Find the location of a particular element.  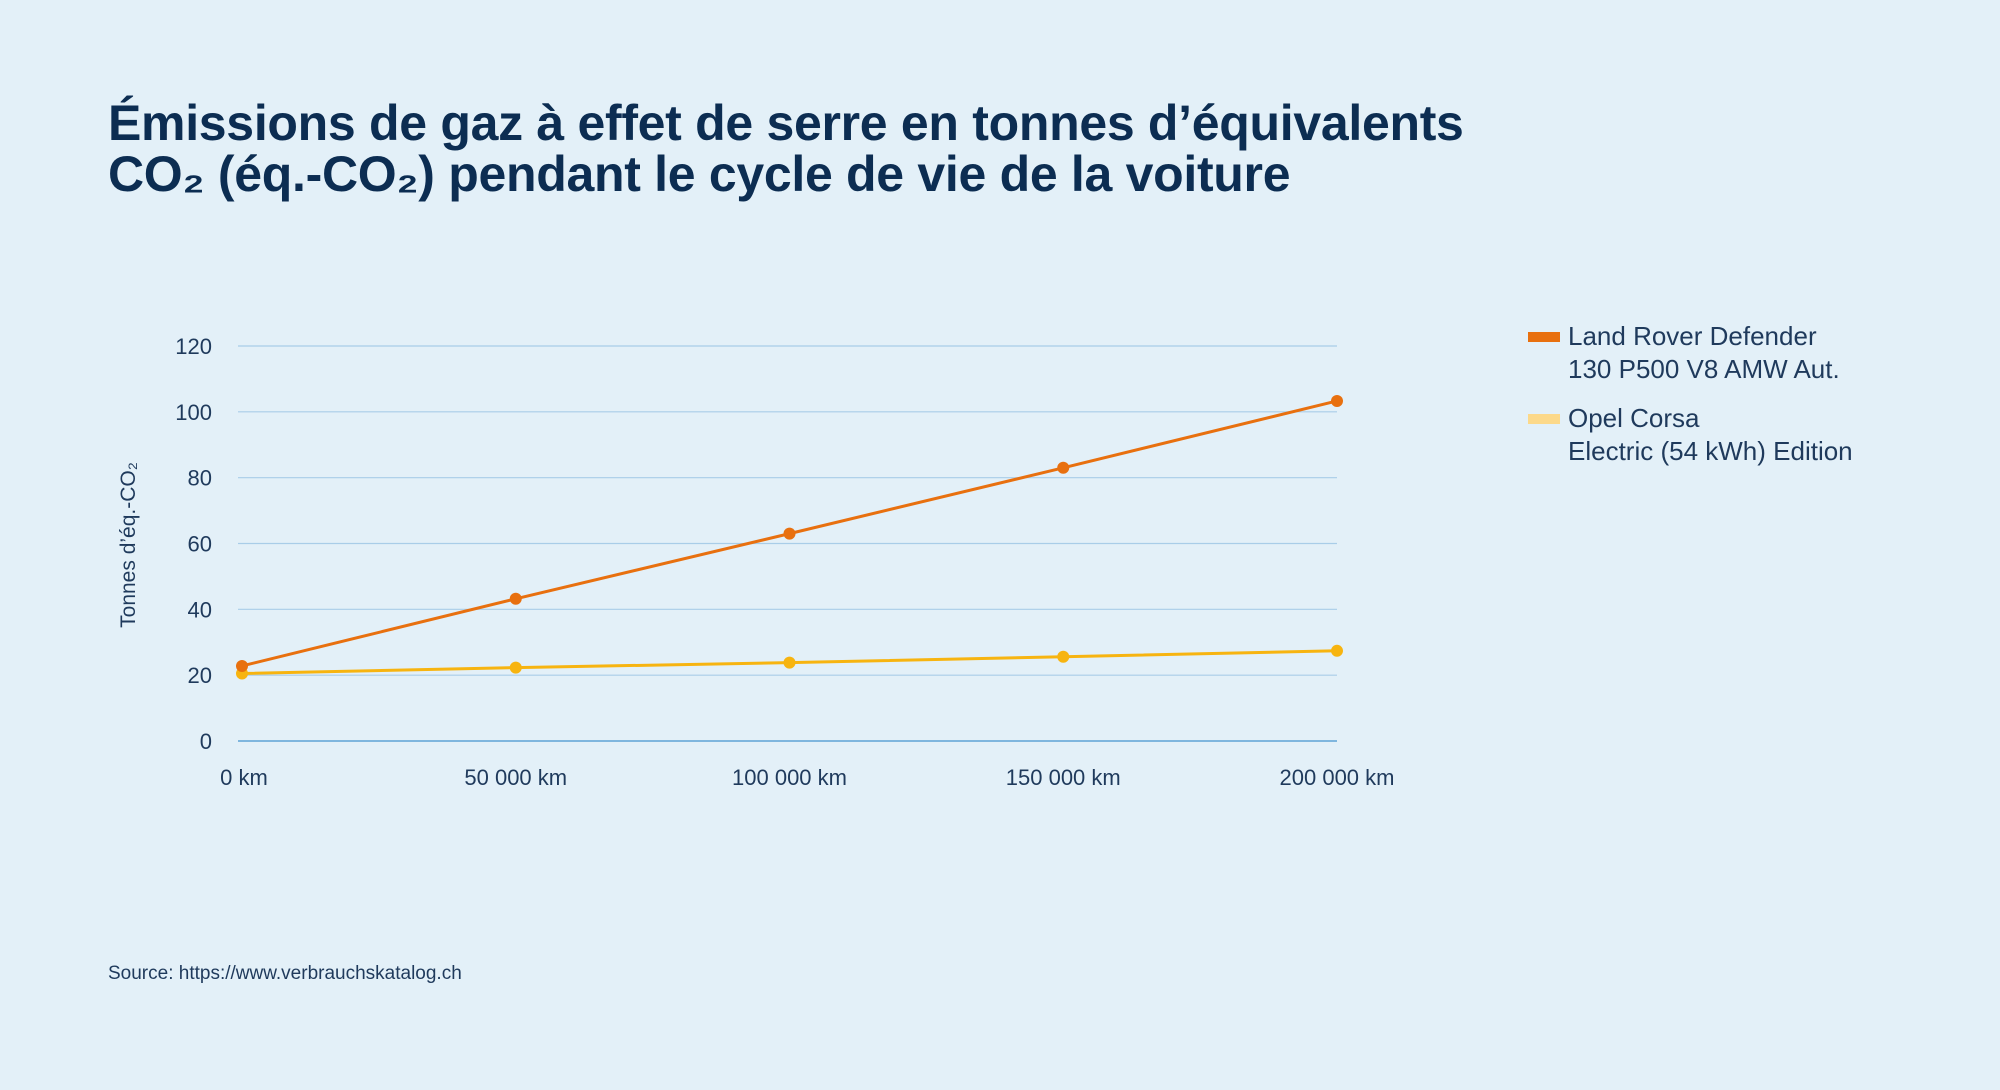

x-tick-label: 200 000 km is located at coordinates (1337, 777).